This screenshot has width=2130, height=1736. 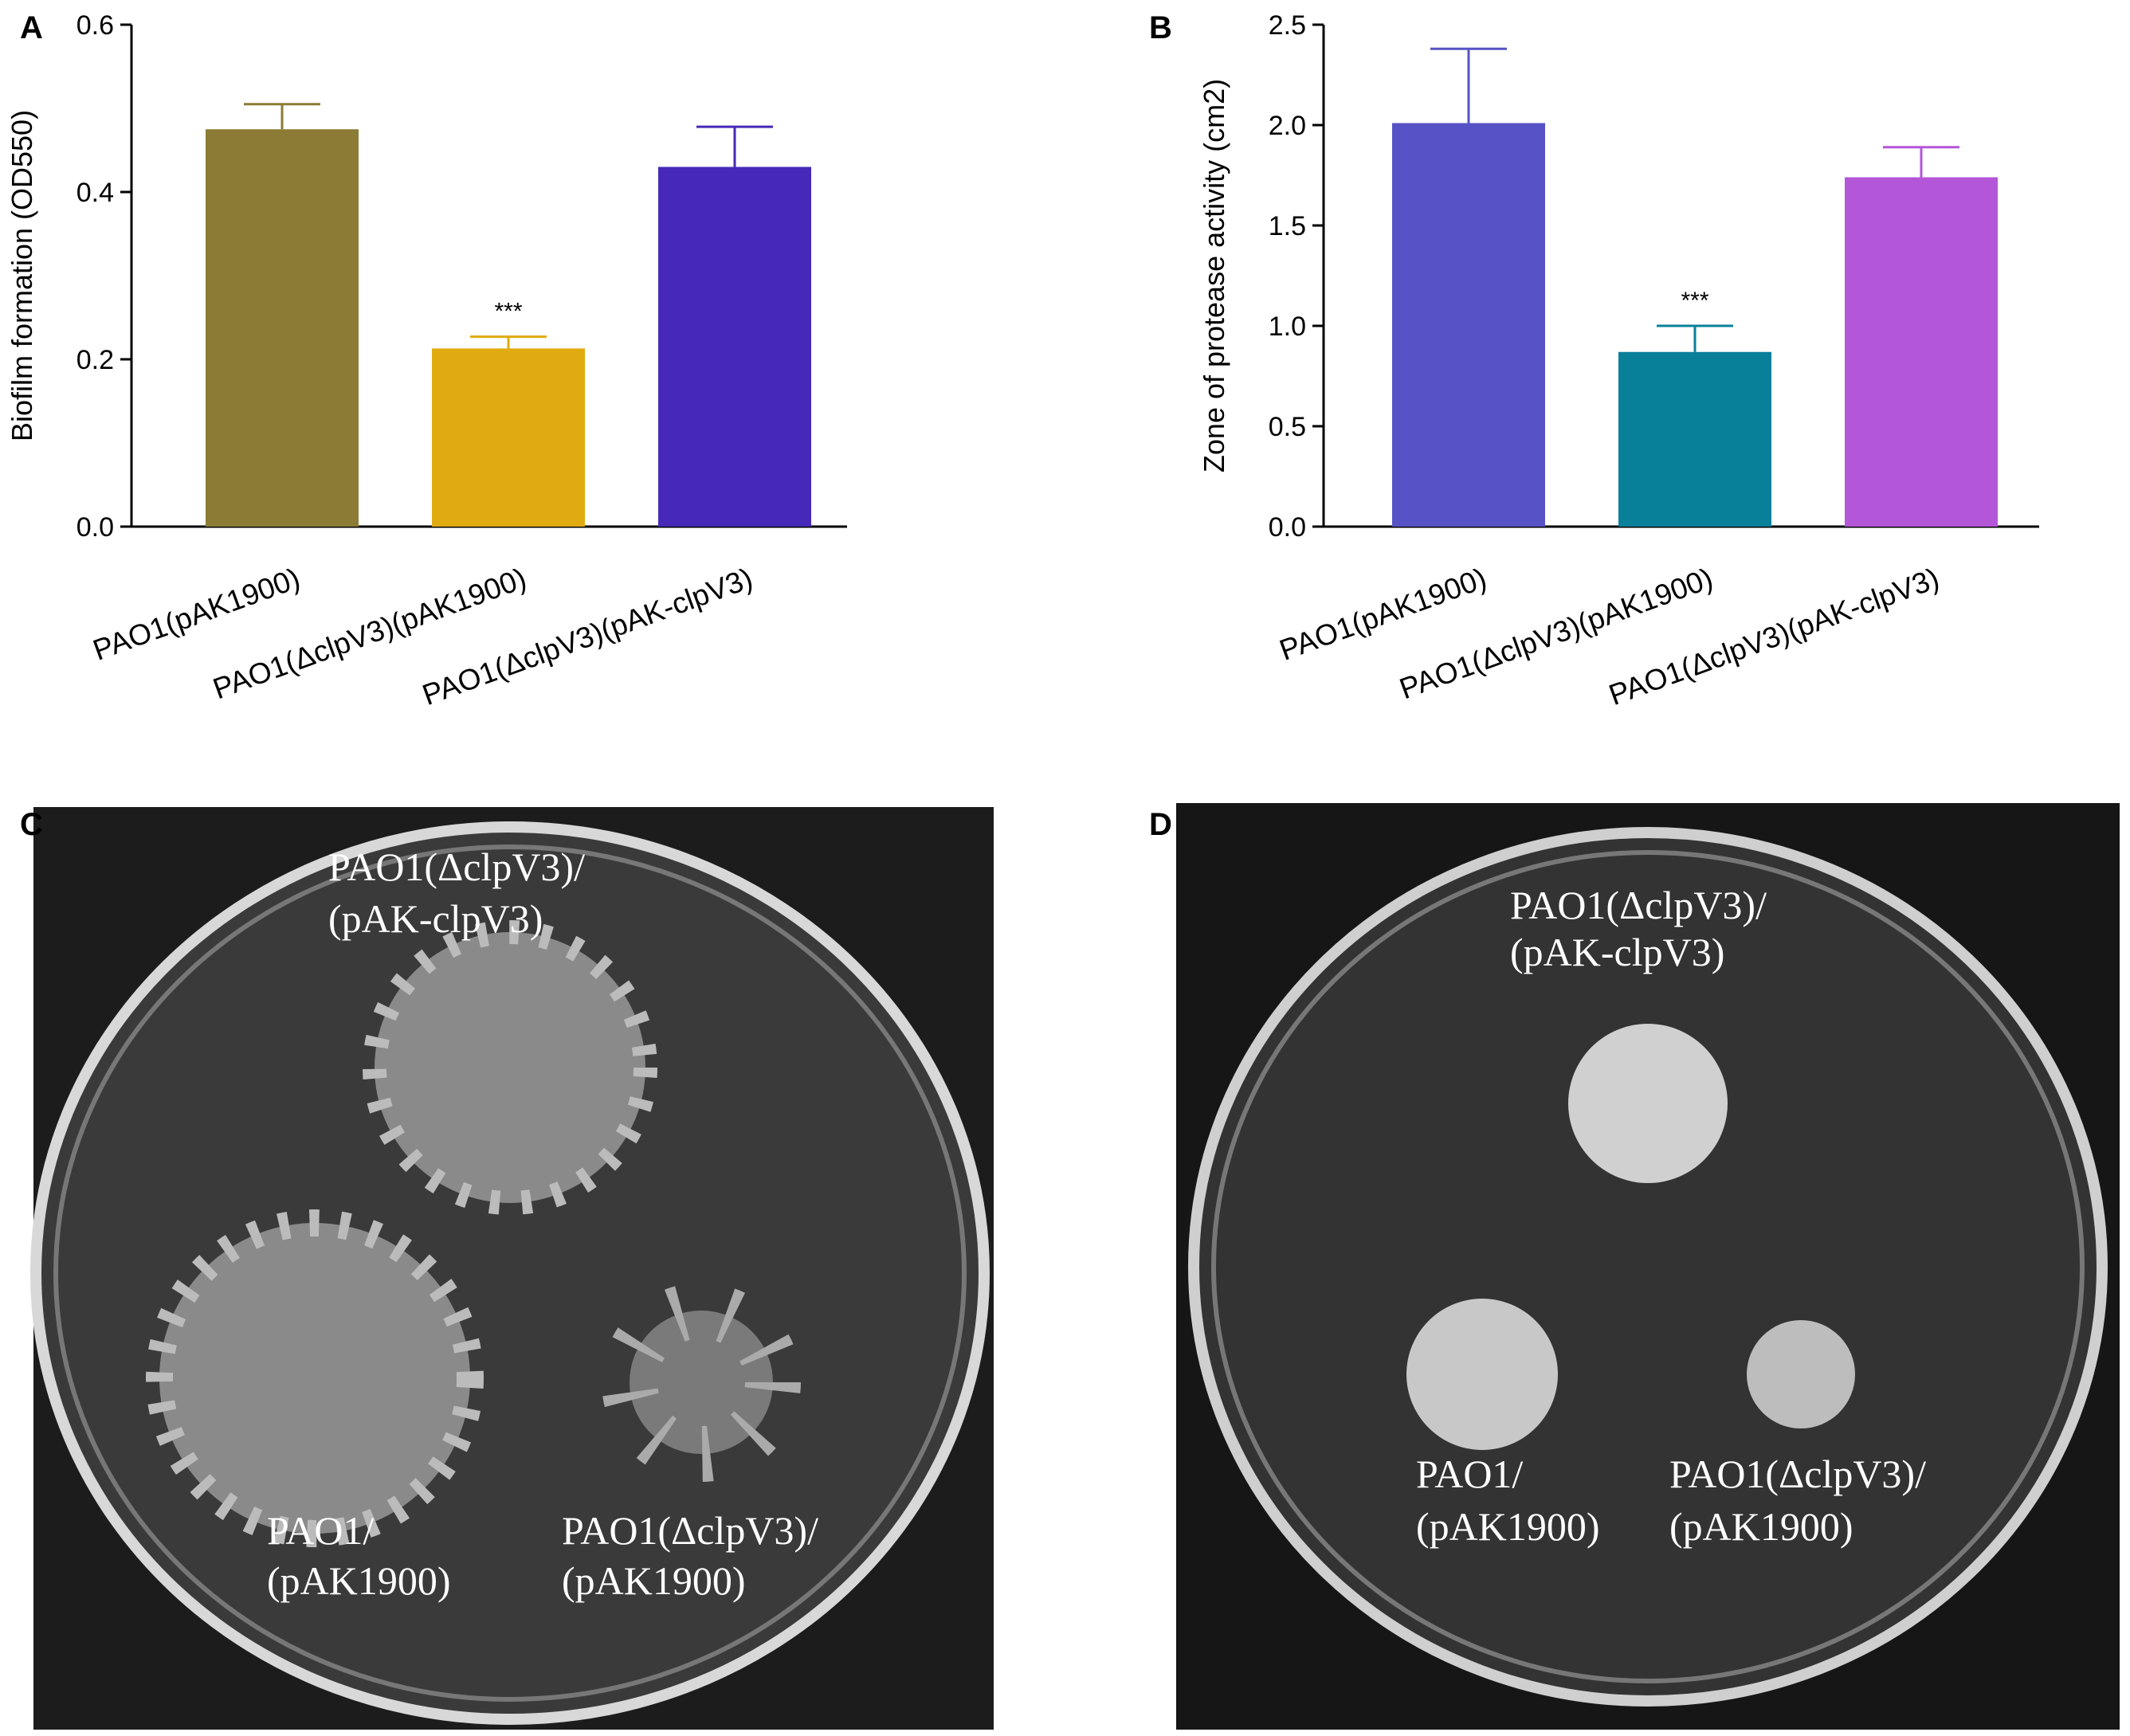 I want to click on panel-letter: D, so click(x=1161, y=825).